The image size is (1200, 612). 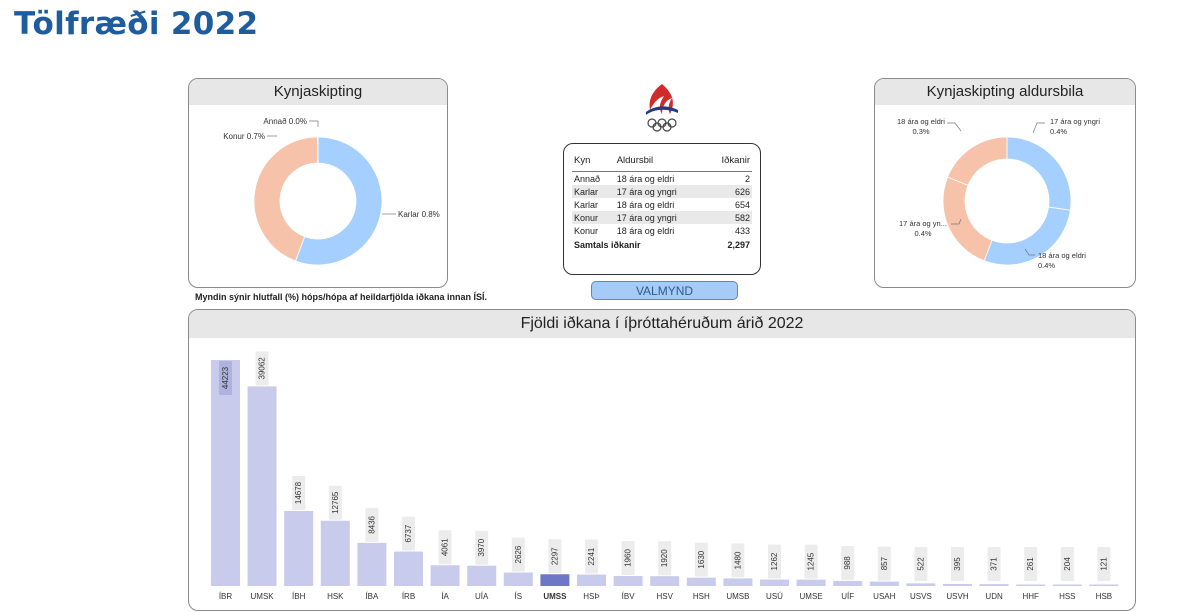 I want to click on bar-value-box-USAH, so click(x=884, y=563).